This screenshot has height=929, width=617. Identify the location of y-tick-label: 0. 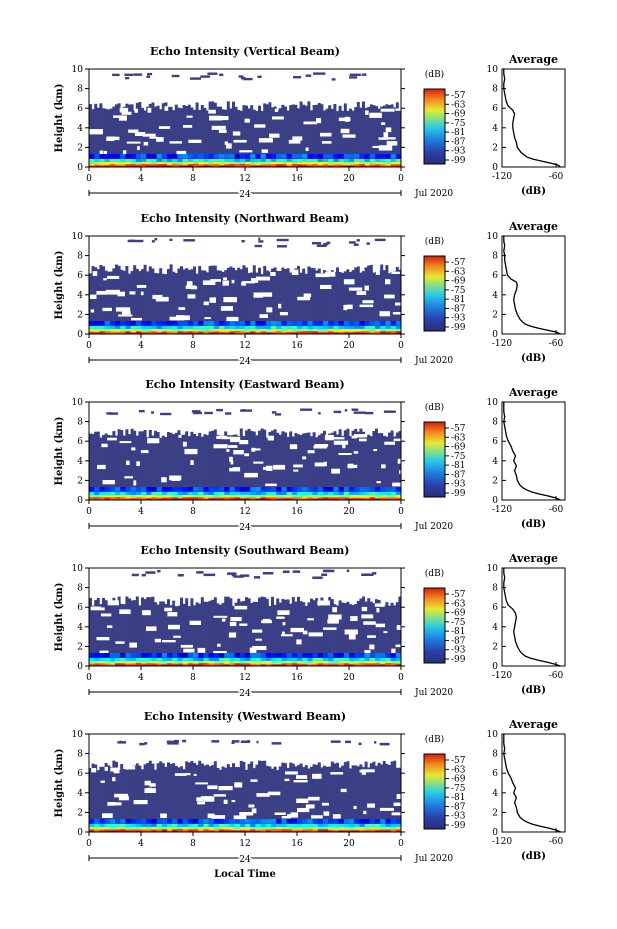
(80, 335).